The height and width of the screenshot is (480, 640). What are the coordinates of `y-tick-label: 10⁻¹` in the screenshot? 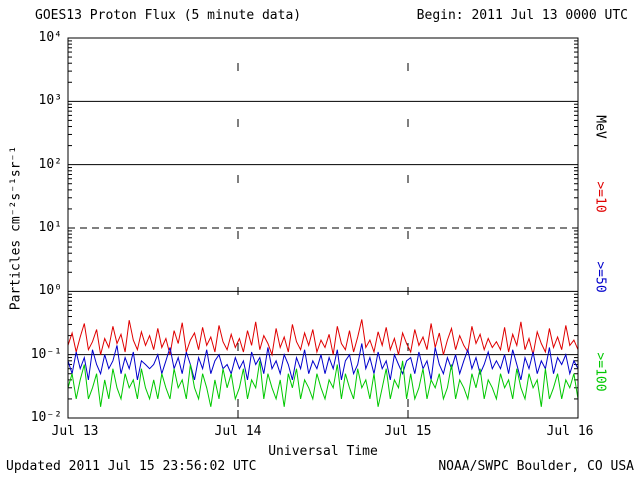 It's located at (46, 354).